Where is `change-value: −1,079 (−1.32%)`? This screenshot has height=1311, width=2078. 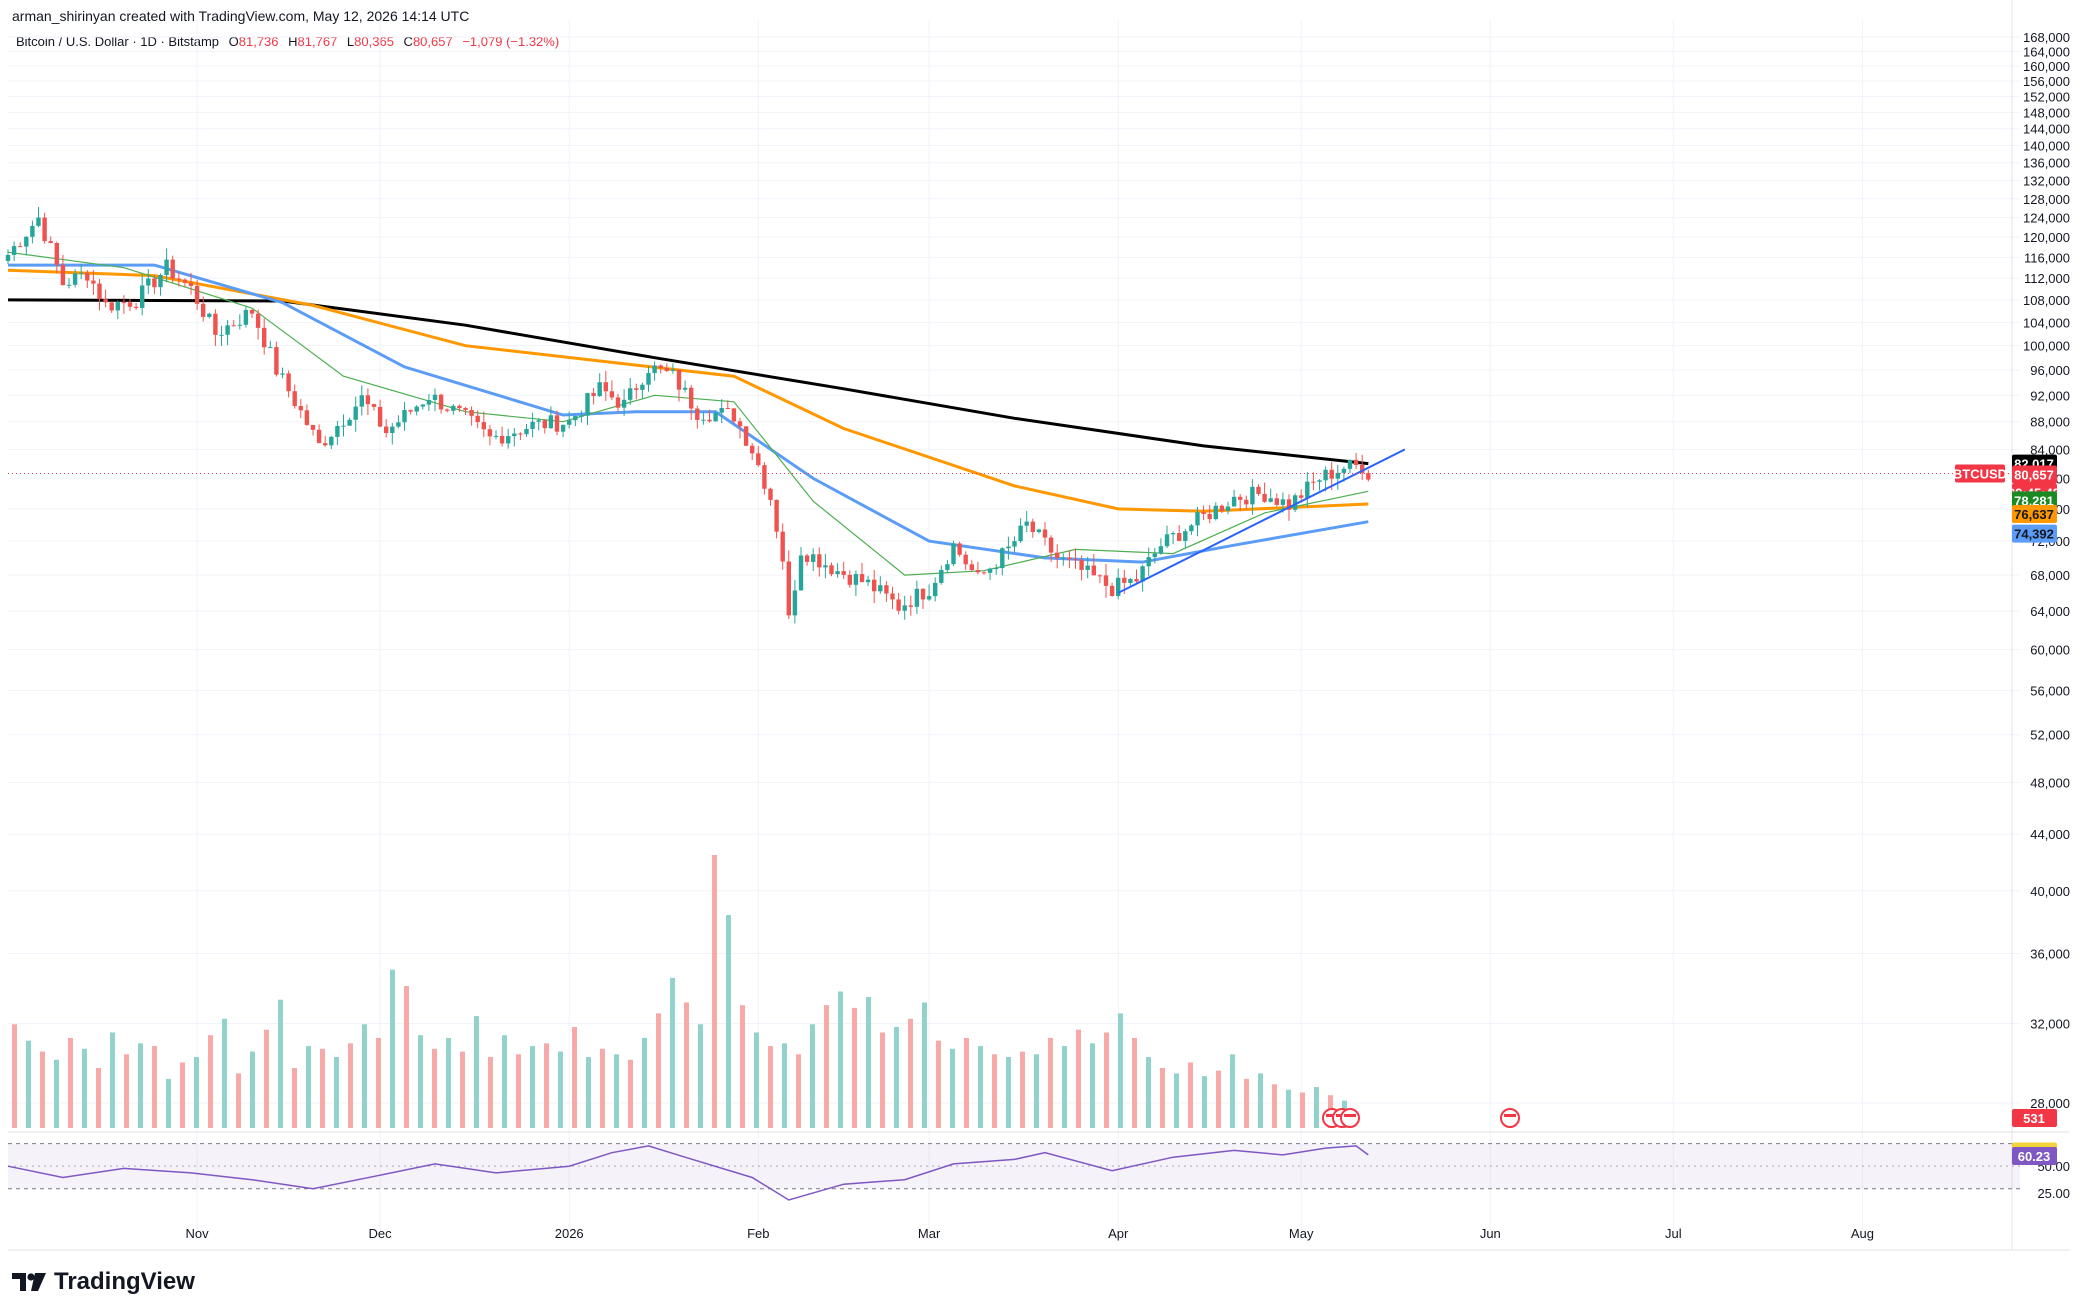 change-value: −1,079 (−1.32%) is located at coordinates (511, 41).